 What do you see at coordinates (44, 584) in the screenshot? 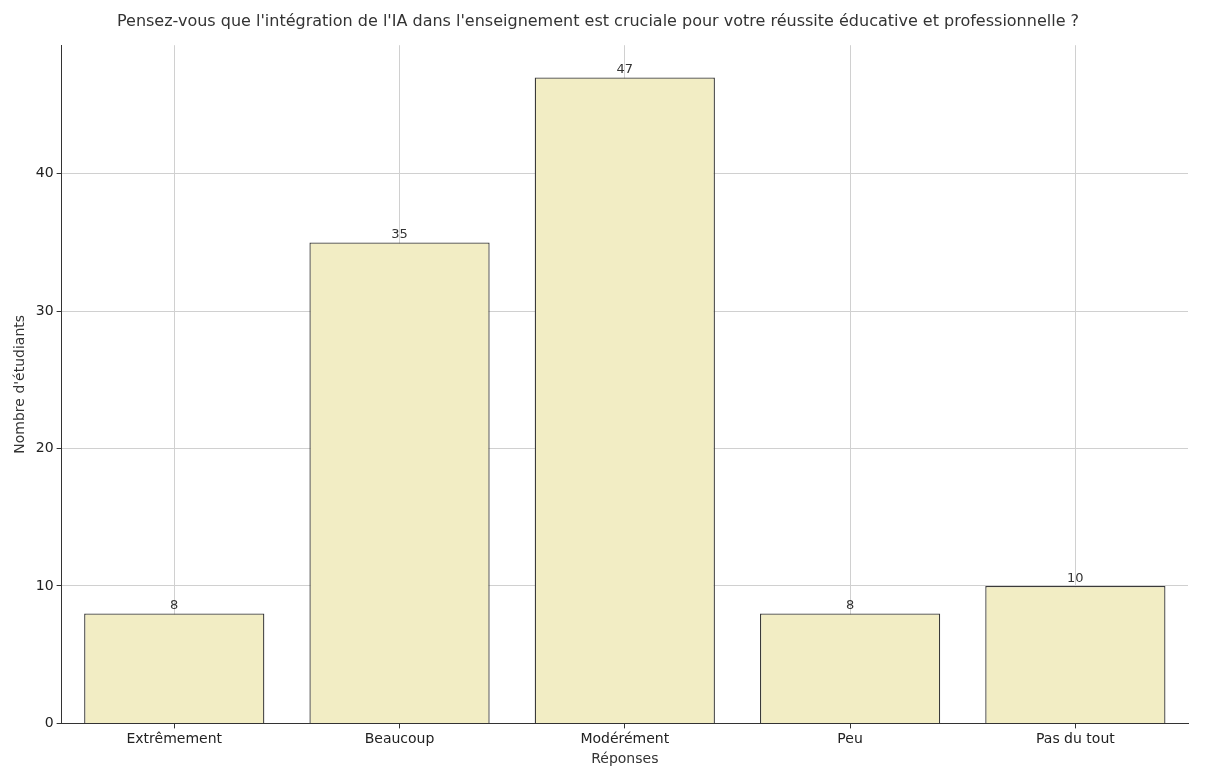
I see `y-tick-label: 10` at bounding box center [44, 584].